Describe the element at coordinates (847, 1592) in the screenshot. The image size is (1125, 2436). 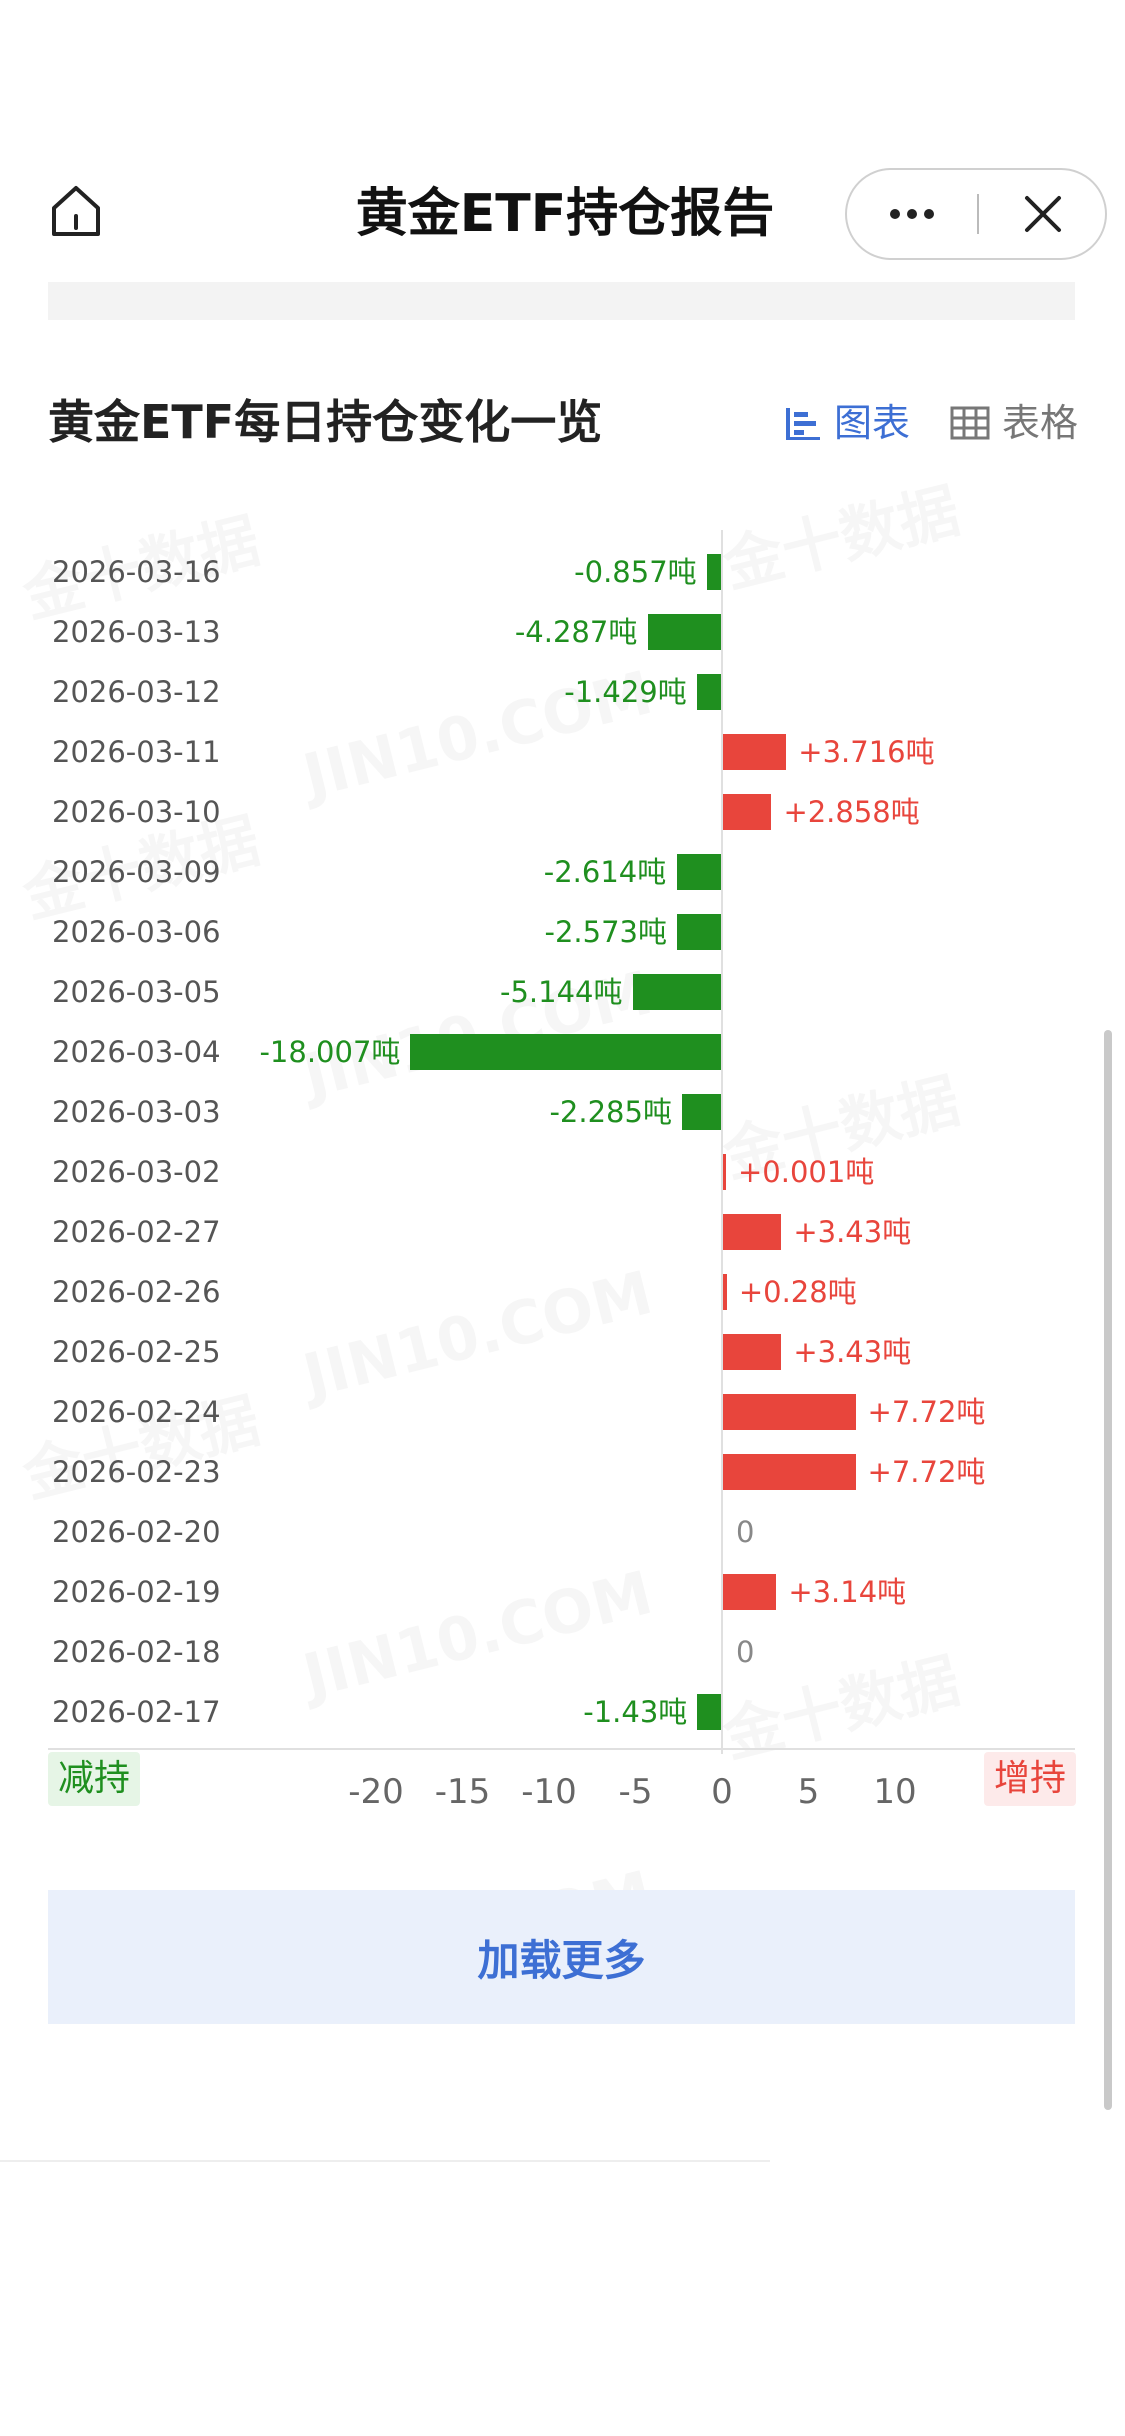
I see `data-label: +3.14吨` at that location.